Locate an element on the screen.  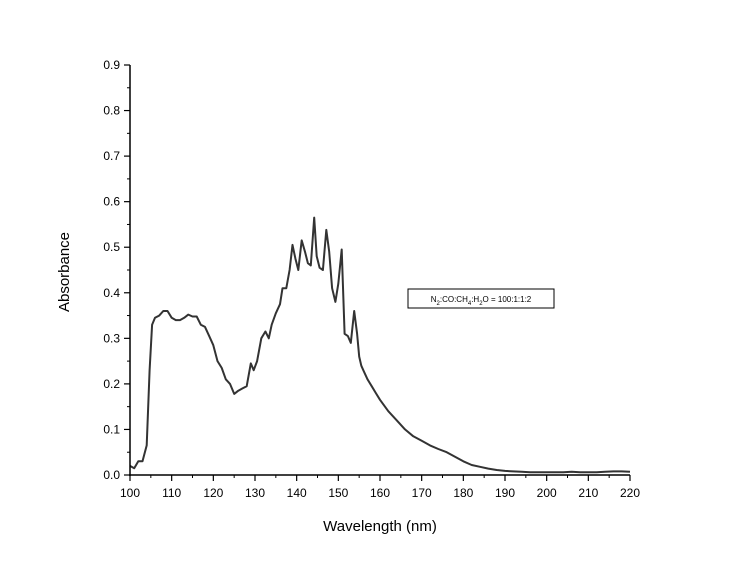
x-tick-label: 150 is located at coordinates (338, 493).